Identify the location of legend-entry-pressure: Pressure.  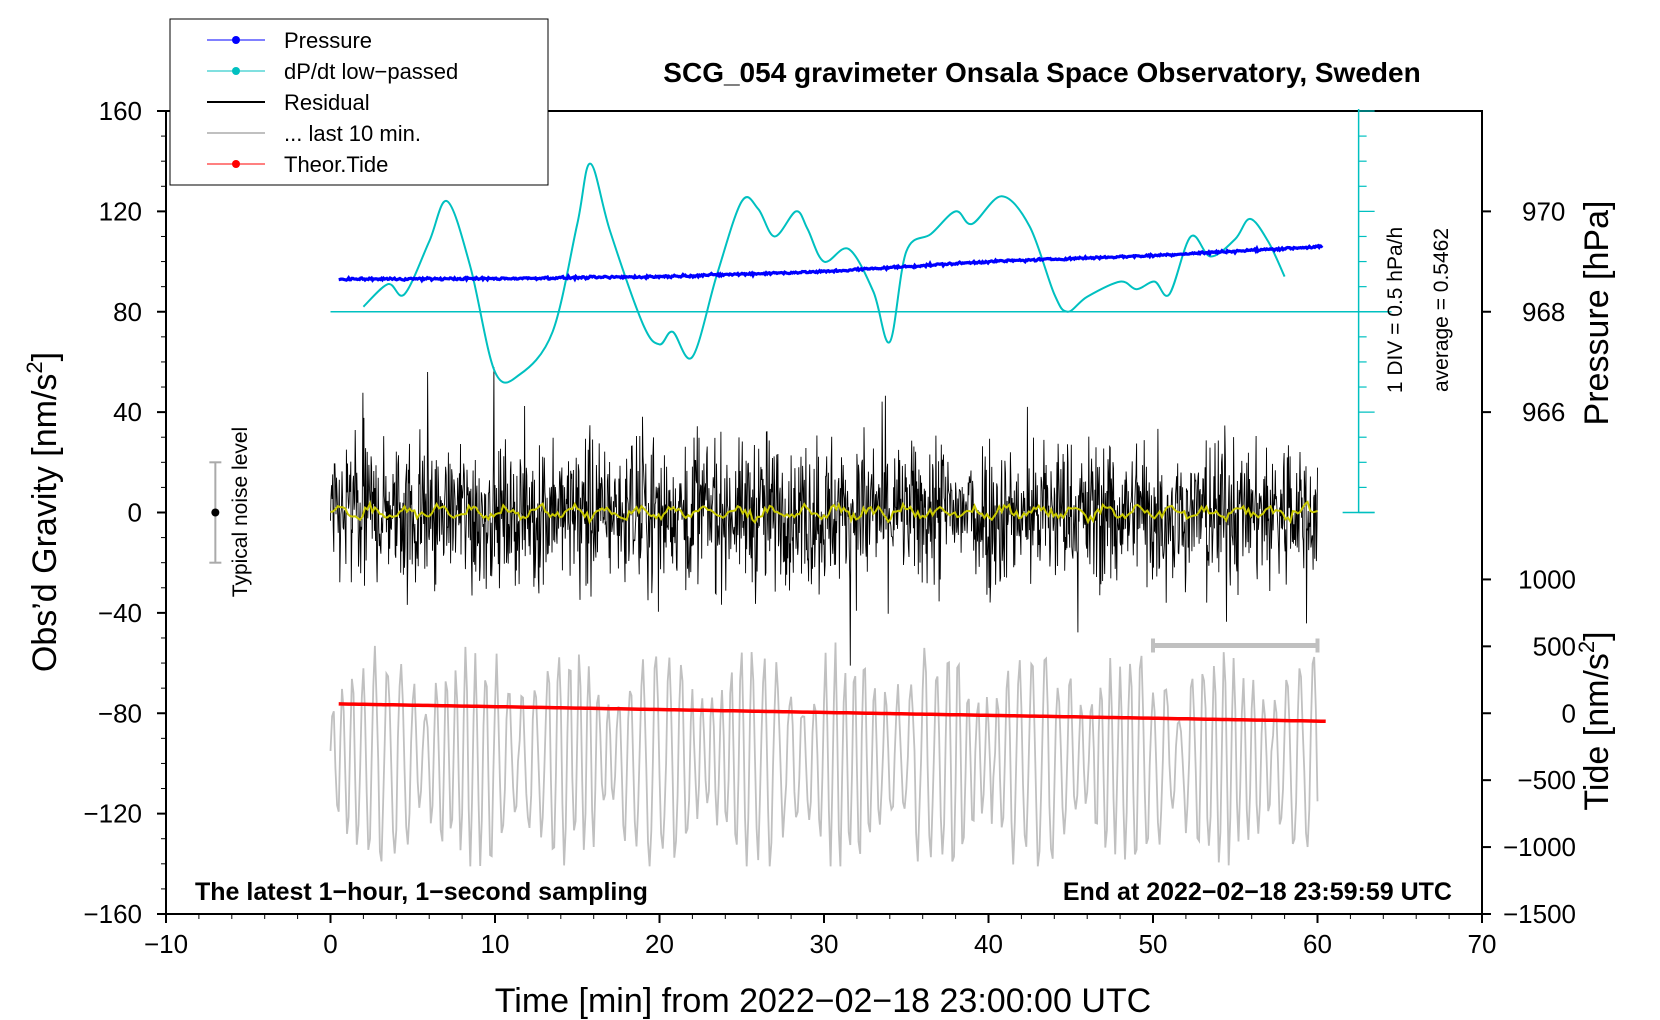
(289, 40).